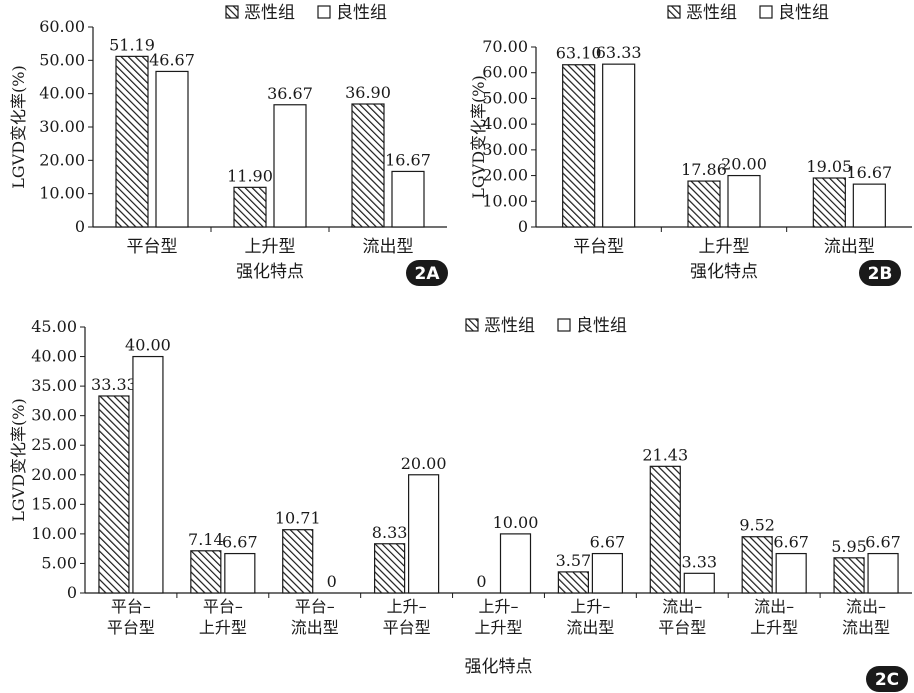 This screenshot has height=693, width=914. Describe the element at coordinates (516, 522) in the screenshot. I see `data-label: 10.00` at that location.